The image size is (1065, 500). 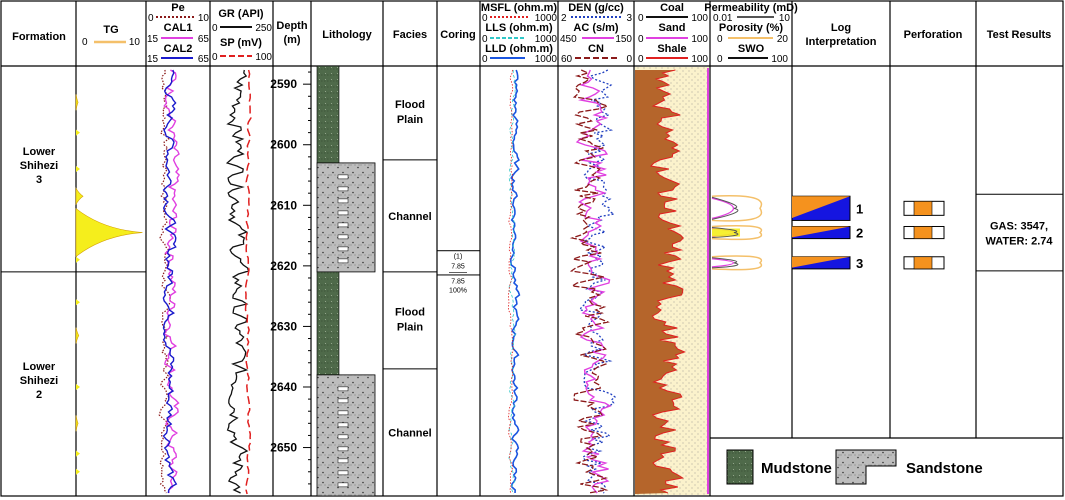 I want to click on formation-label-line3: 3, so click(x=39, y=180).